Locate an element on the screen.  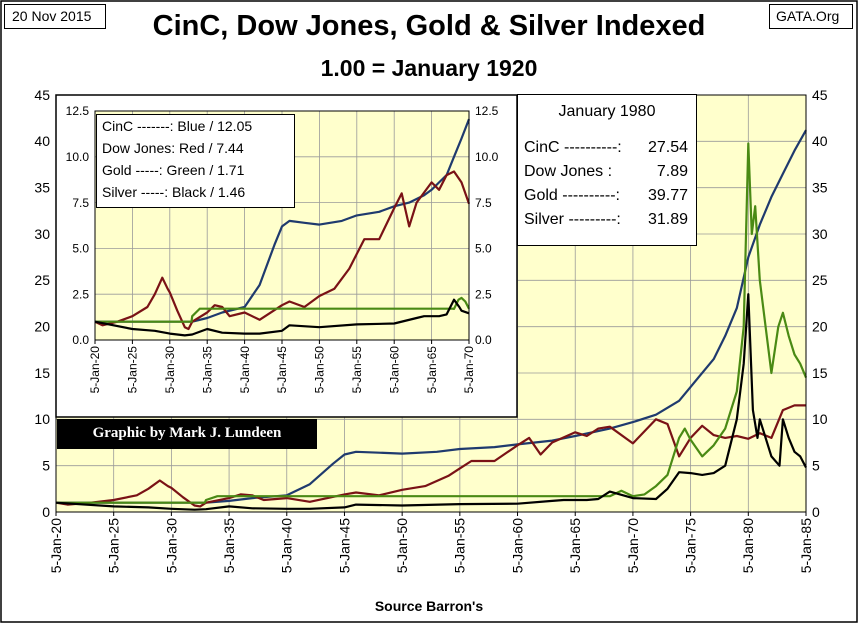
y-tick-label-right: 12.5 is located at coordinates (487, 111).